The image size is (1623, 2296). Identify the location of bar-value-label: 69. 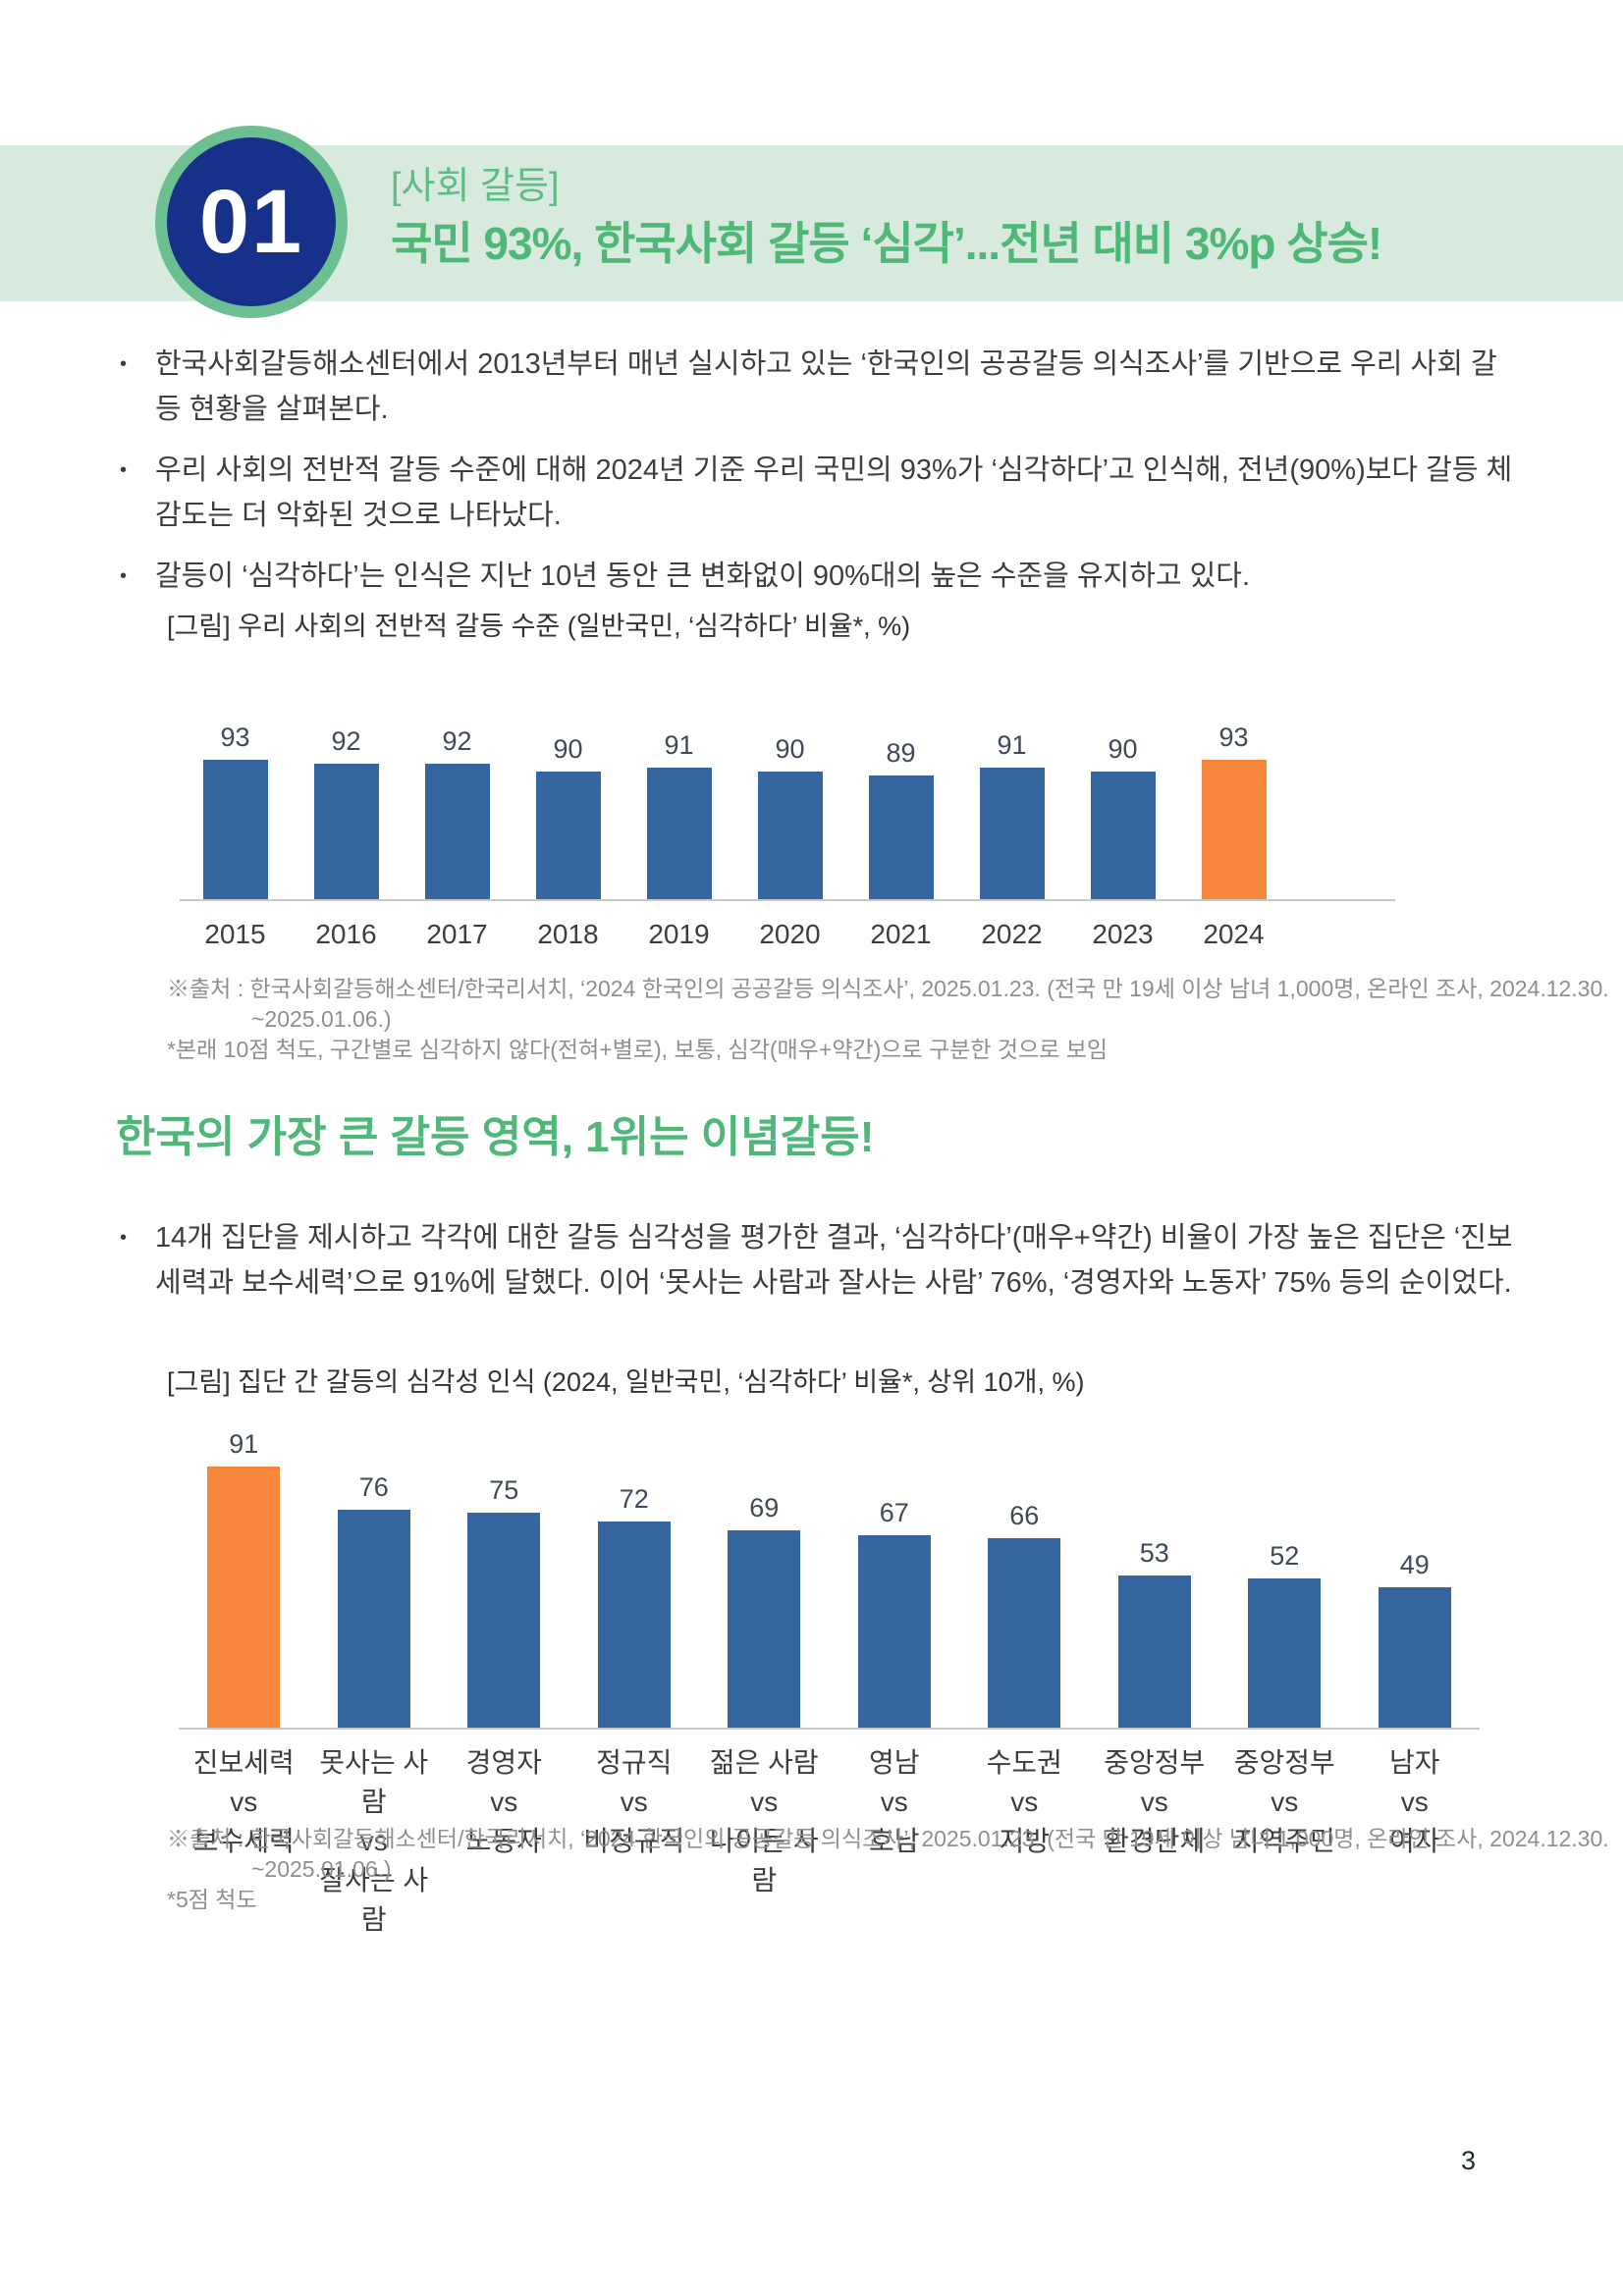
(764, 1507).